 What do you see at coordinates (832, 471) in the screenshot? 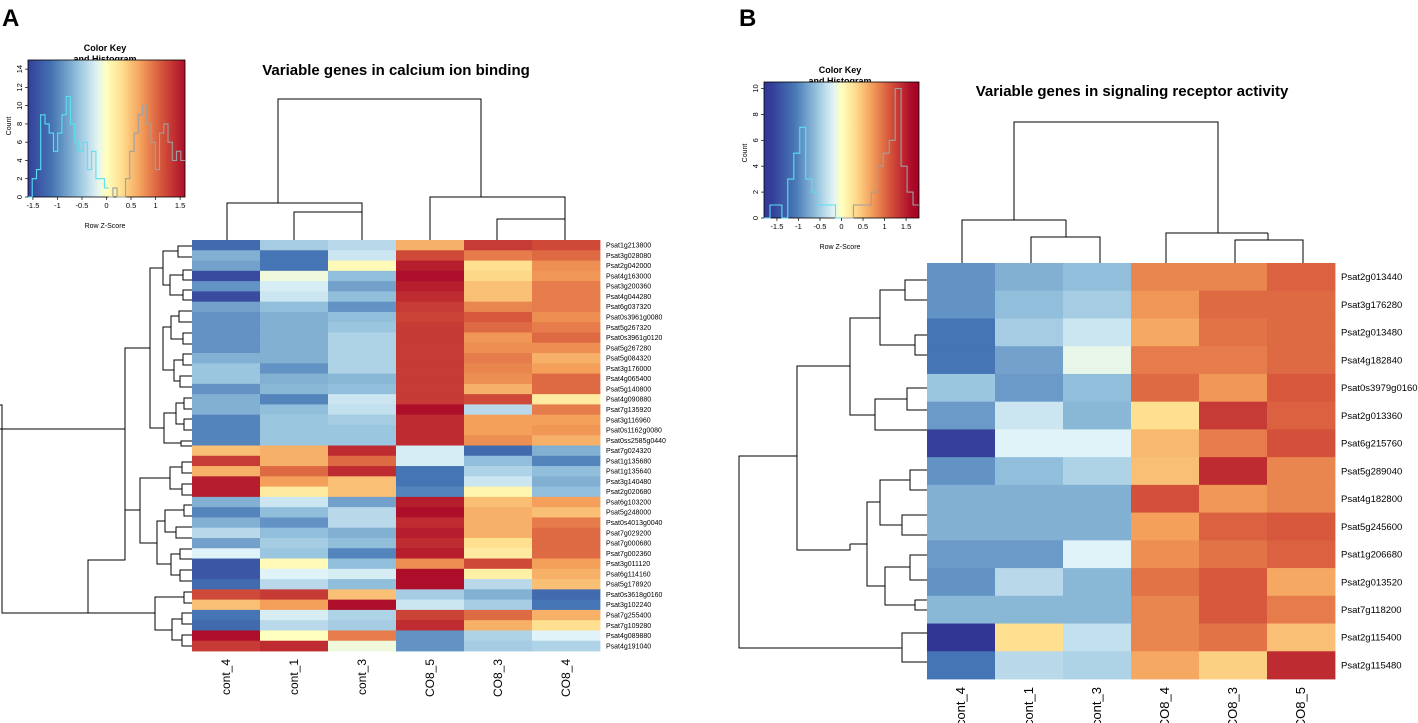
I see `panel-b-row-dendrogram` at bounding box center [832, 471].